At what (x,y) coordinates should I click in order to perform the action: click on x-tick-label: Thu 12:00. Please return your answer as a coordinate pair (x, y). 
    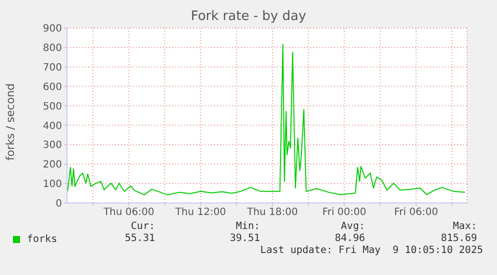
    Looking at the image, I should click on (200, 212).